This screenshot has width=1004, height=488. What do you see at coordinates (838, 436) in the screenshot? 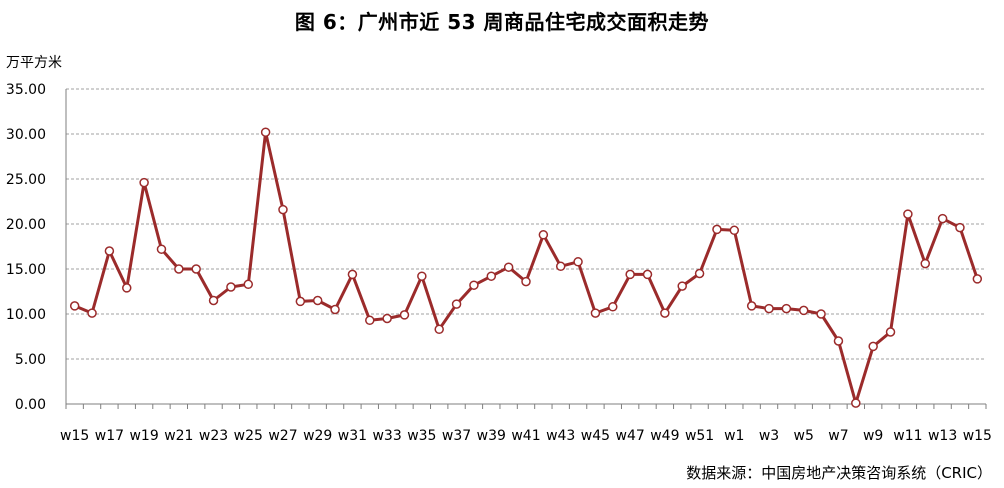
I see `x-tick-label: w7` at bounding box center [838, 436].